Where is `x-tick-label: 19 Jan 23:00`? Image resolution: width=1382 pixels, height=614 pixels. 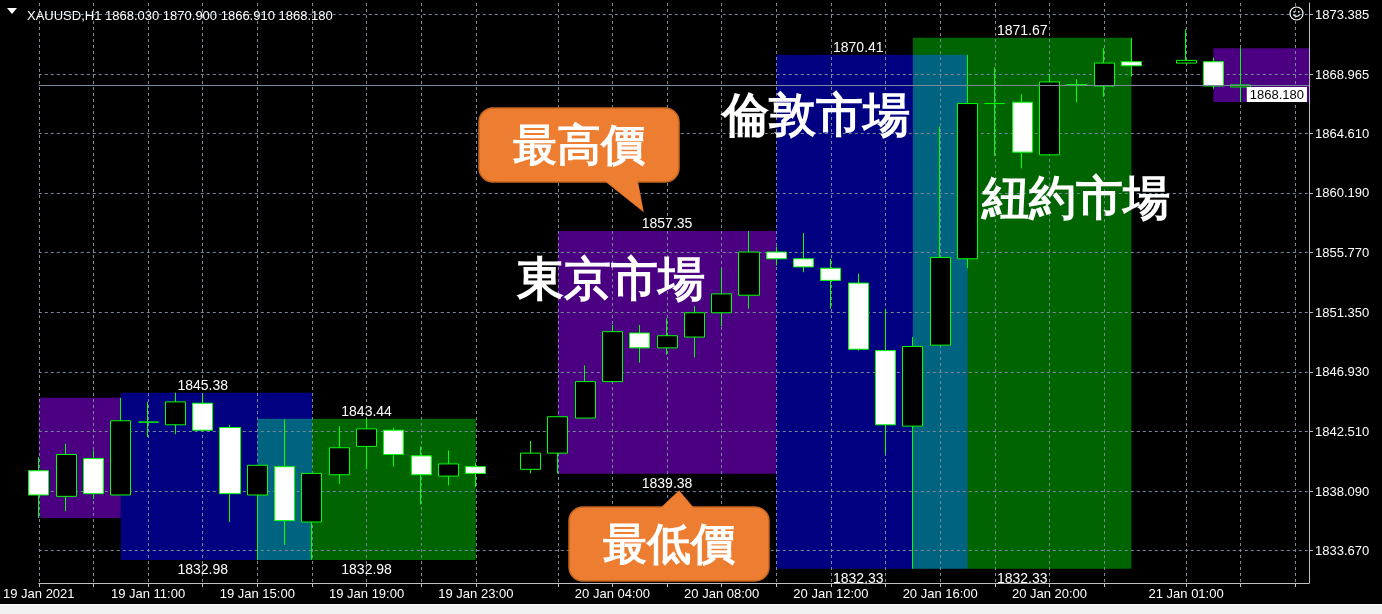 x-tick-label: 19 Jan 23:00 is located at coordinates (476, 593).